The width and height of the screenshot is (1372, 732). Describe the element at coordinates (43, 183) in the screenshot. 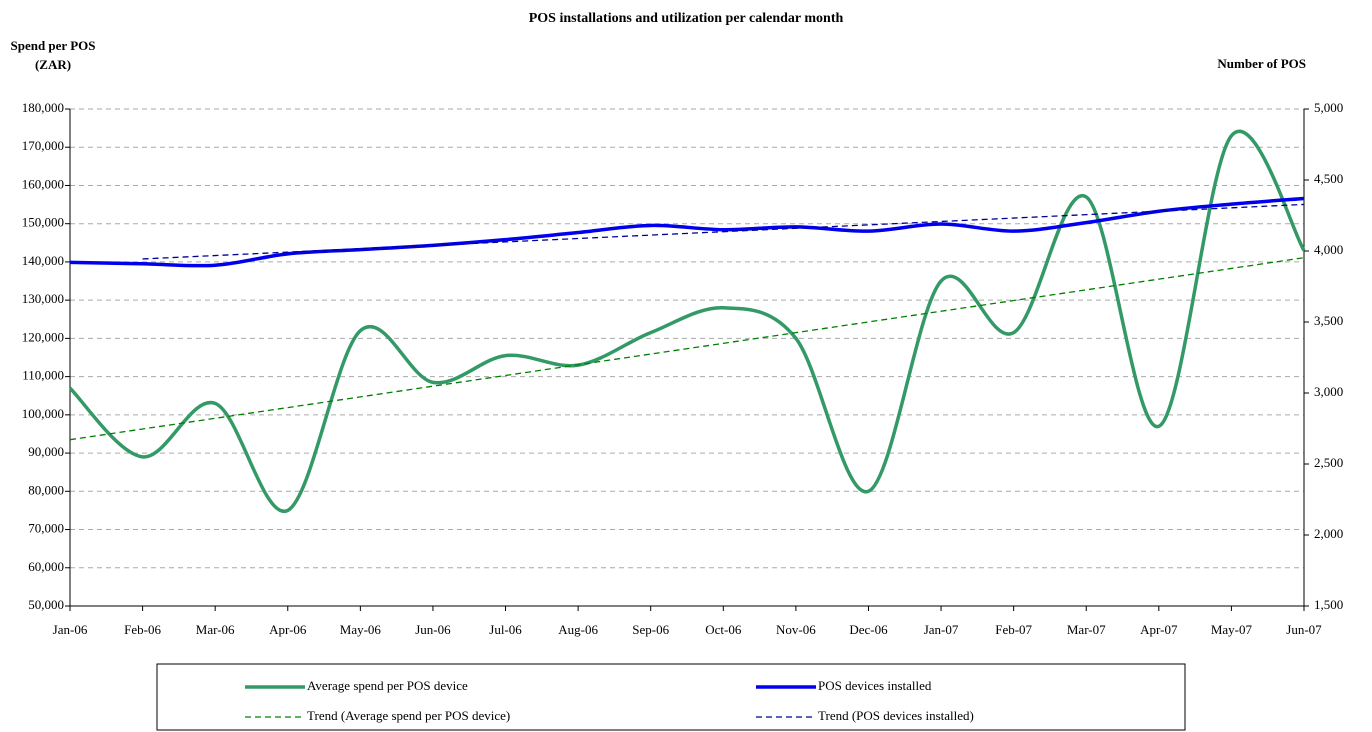

I see `y-tick-label: 160,000` at that location.